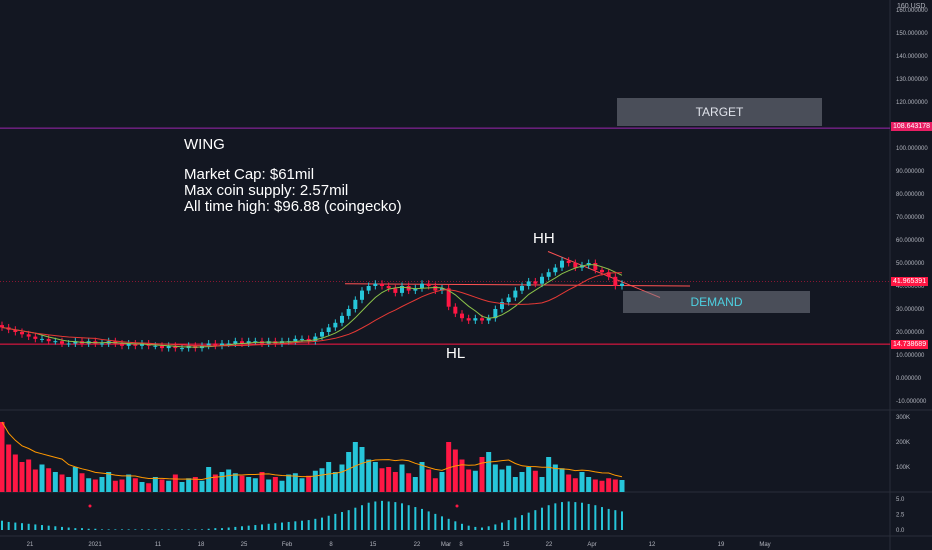  What do you see at coordinates (719, 112) in the screenshot?
I see `target-zone: TARGET` at bounding box center [719, 112].